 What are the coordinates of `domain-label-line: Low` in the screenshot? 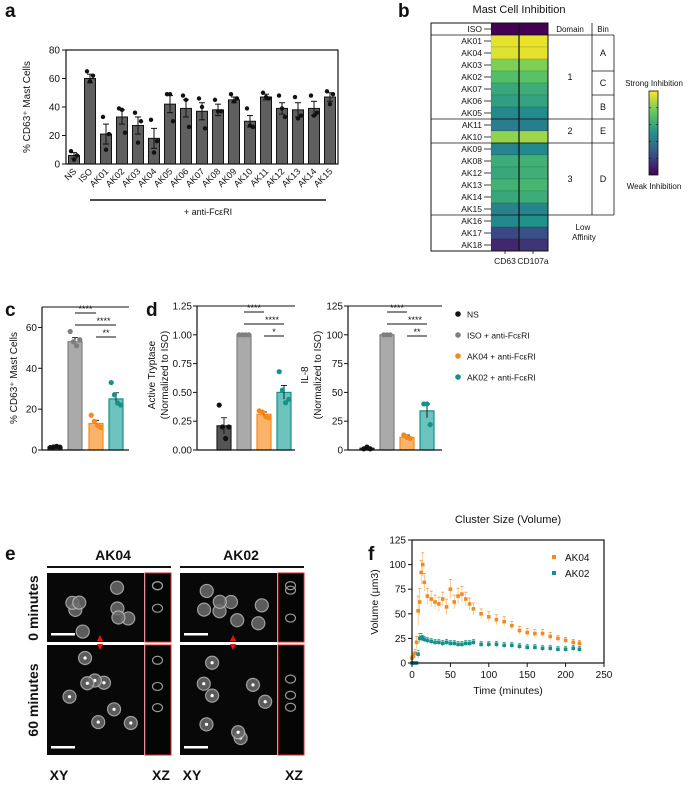 It's located at (584, 227).